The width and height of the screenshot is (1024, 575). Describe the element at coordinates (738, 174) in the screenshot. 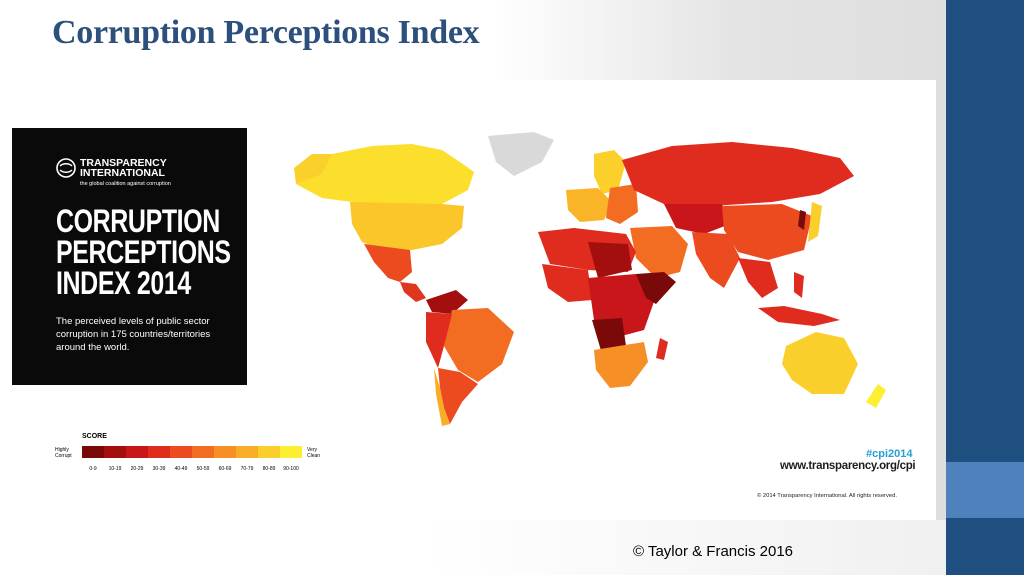

I see `map-russia` at that location.